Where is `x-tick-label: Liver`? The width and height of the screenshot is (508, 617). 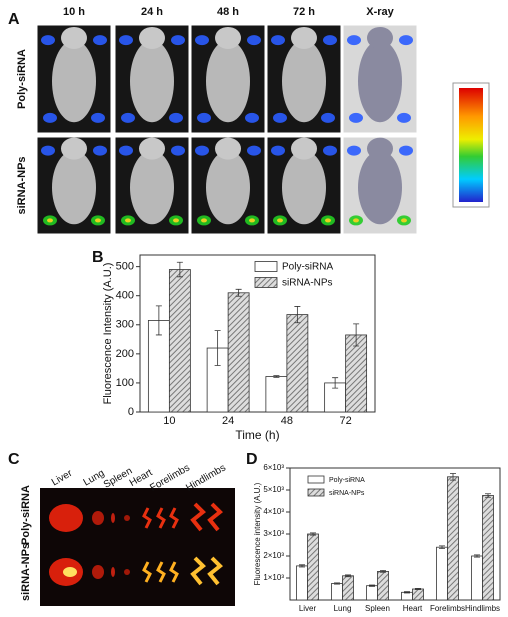 x-tick-label: Liver is located at coordinates (308, 608).